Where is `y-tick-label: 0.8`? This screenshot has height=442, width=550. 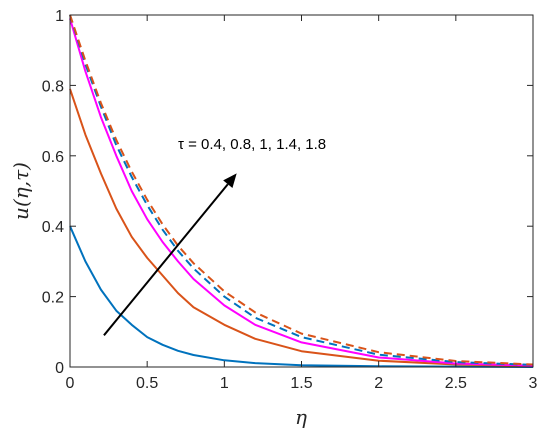 y-tick-label: 0.8 is located at coordinates (53, 86).